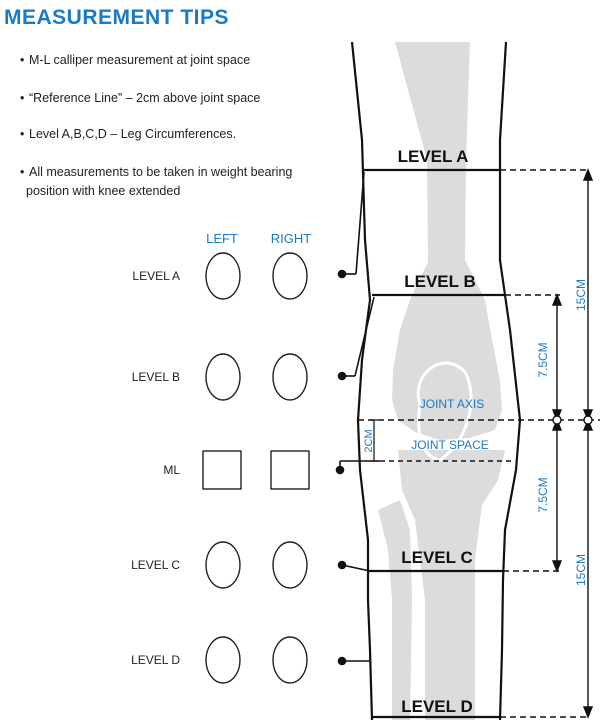 The width and height of the screenshot is (607, 721). Describe the element at coordinates (436, 557) in the screenshot. I see `leg-label-level-c: LEVEL C` at that location.